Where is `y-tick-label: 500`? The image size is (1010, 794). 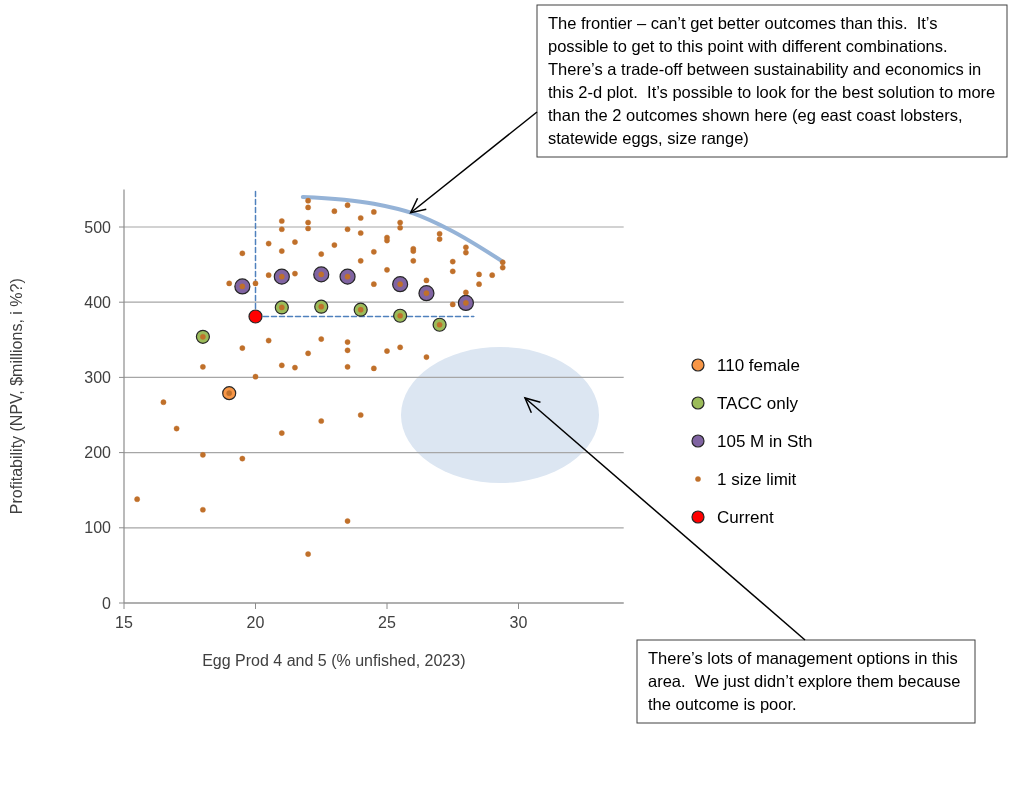 y-tick-label: 500 is located at coordinates (98, 227).